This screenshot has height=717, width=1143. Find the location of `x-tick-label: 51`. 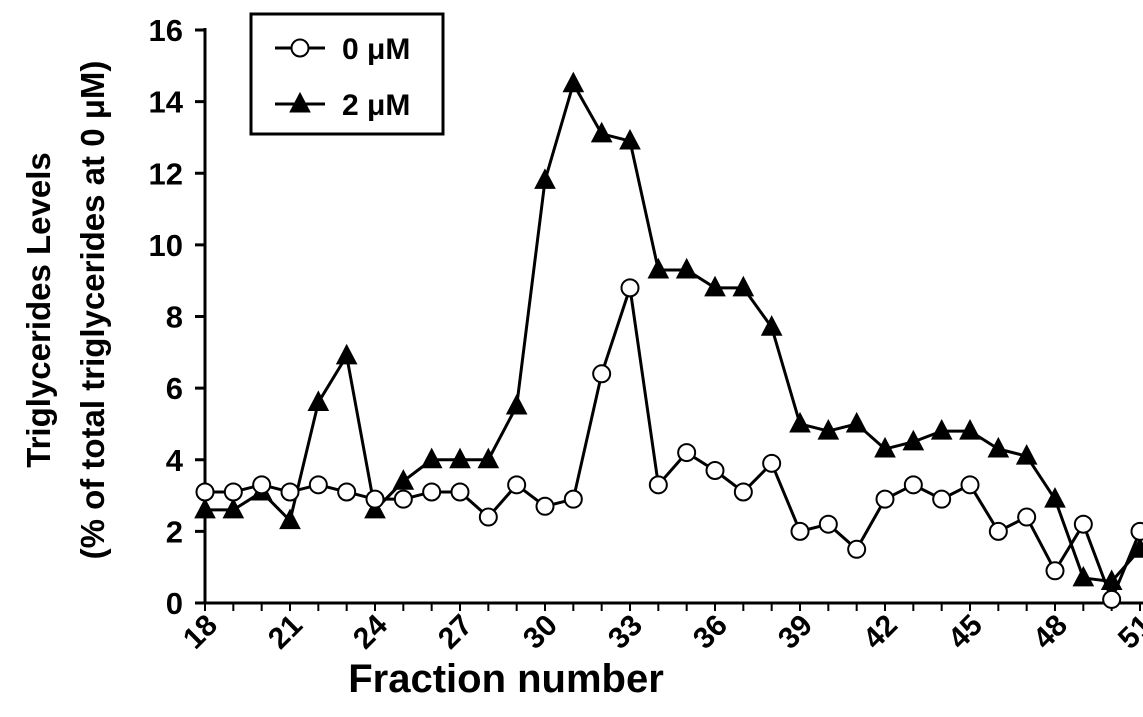

x-tick-label: 51 is located at coordinates (1127, 632).